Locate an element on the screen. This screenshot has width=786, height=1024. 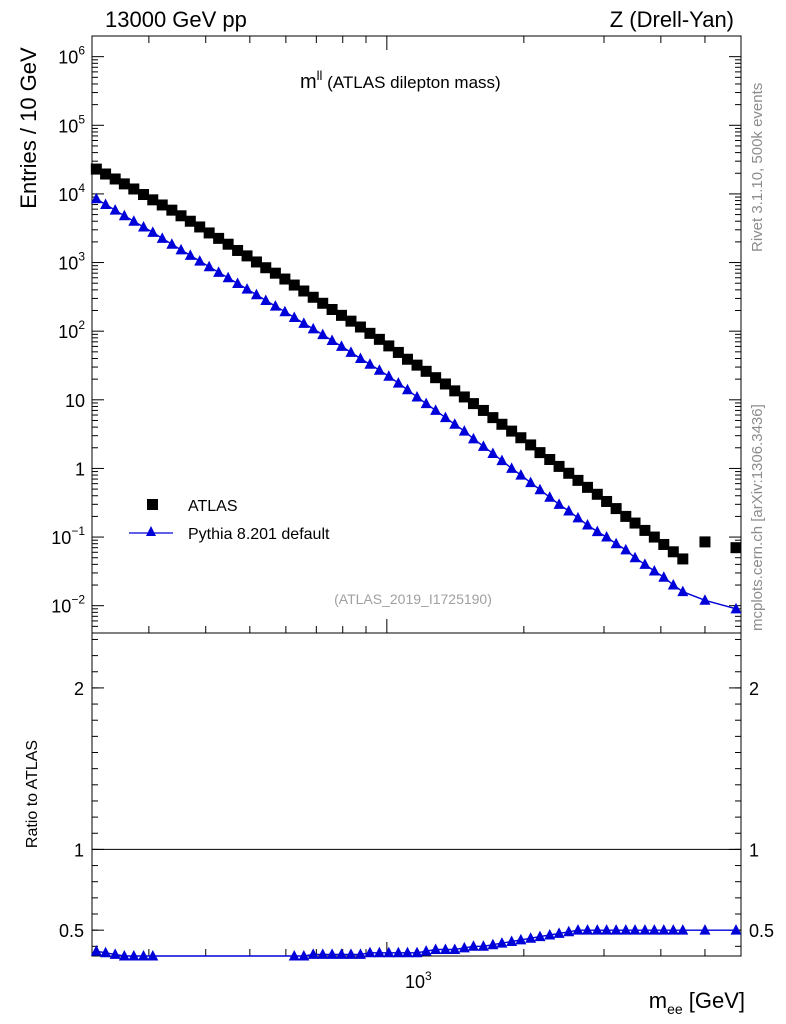
legend: ATLAS Pythia 8.201 default is located at coordinates (229, 520).